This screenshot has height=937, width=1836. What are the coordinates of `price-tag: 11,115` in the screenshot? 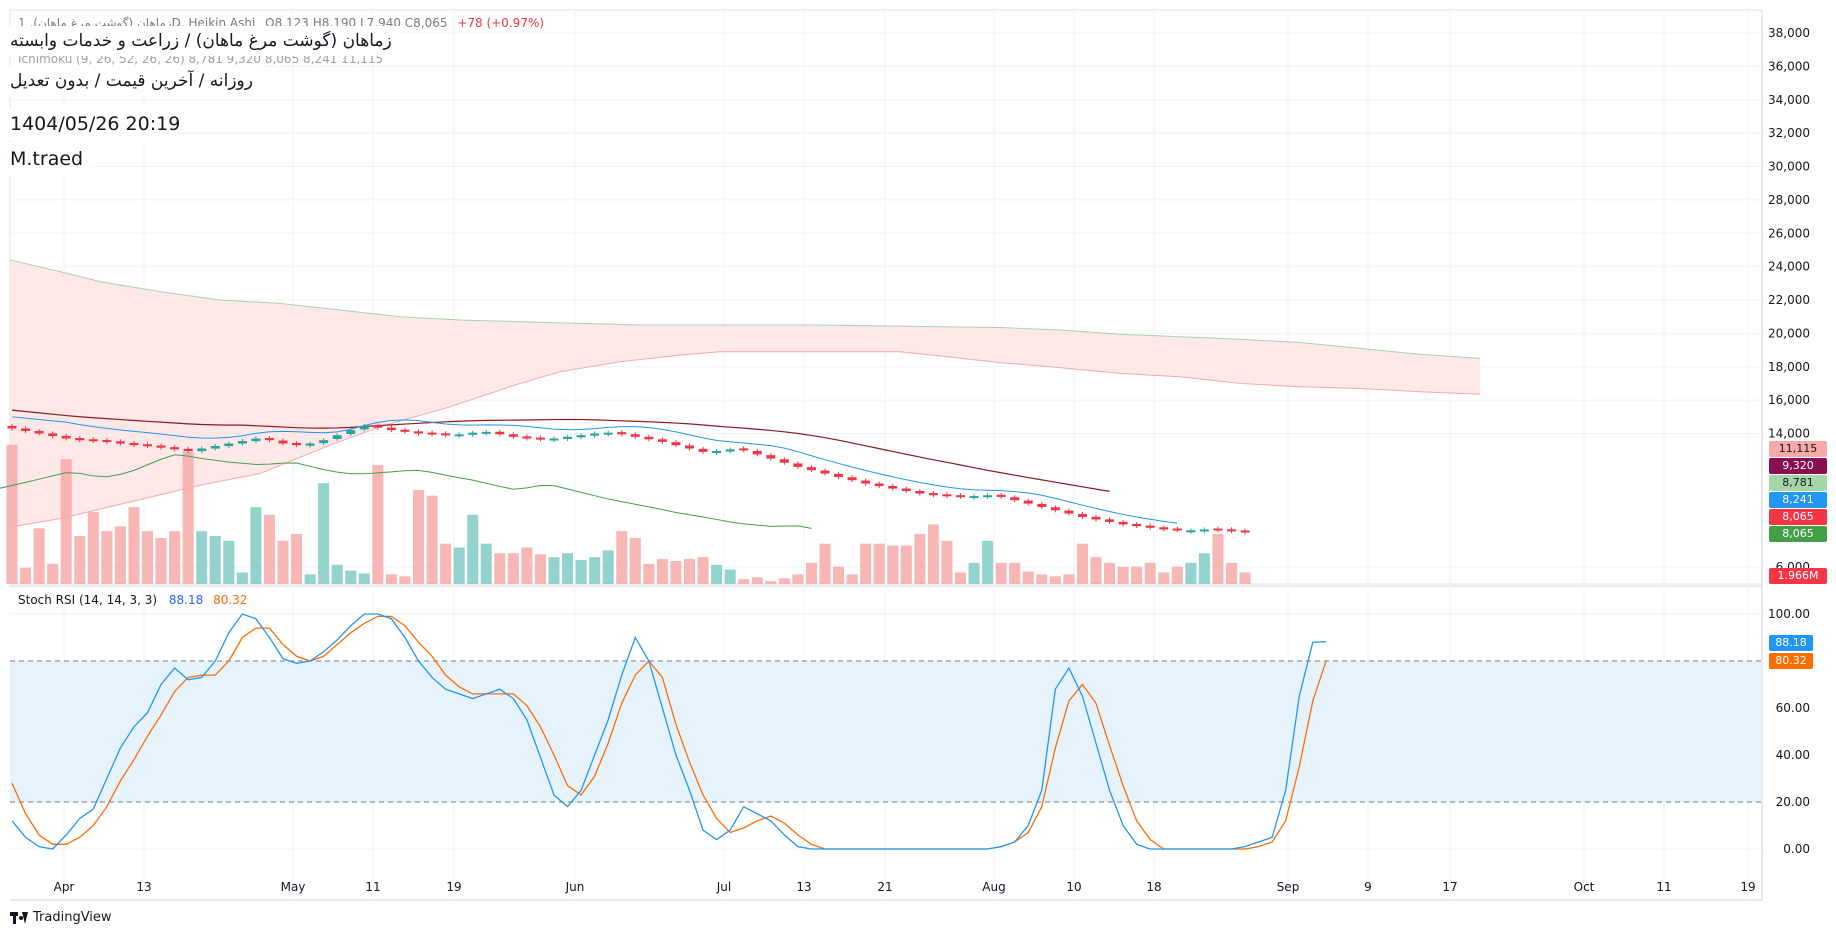 It's located at (1798, 449).